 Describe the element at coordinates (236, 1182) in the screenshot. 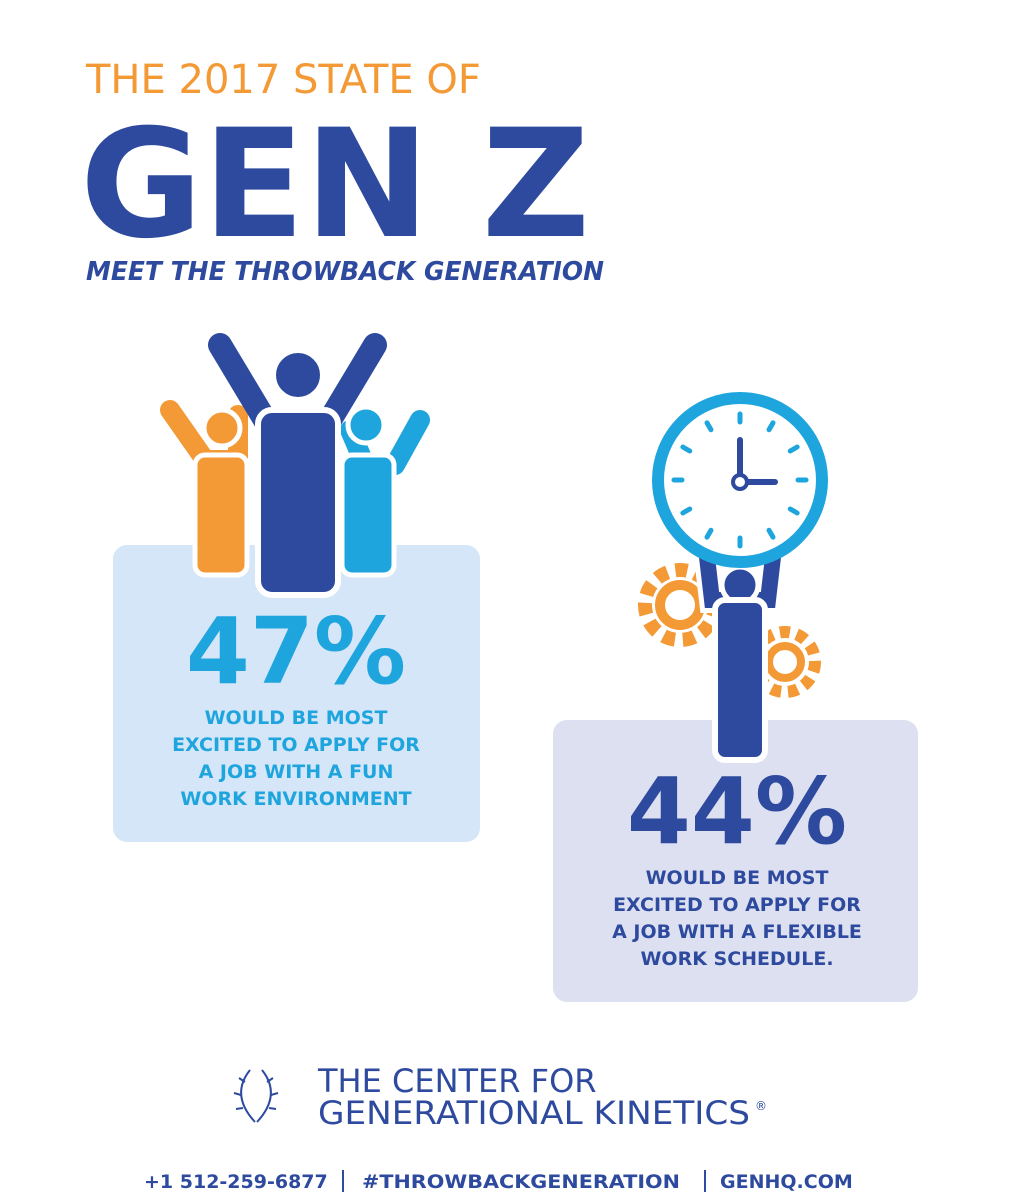

I see `contact: +1 512-259-6877` at that location.